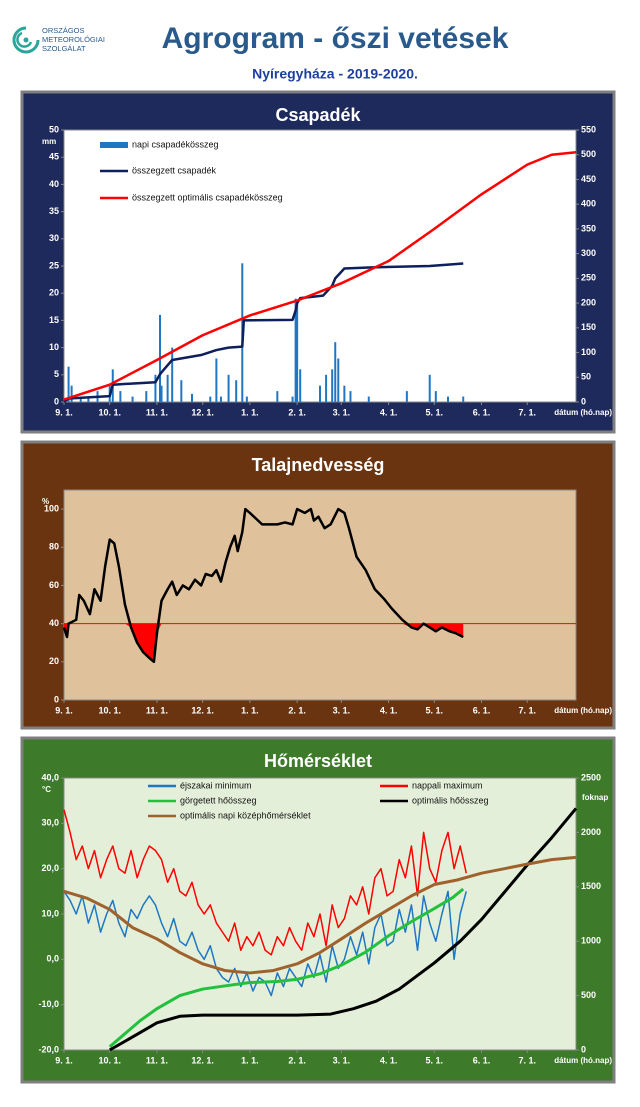  What do you see at coordinates (318, 115) in the screenshot?
I see `chart-title: Csapadék` at bounding box center [318, 115].